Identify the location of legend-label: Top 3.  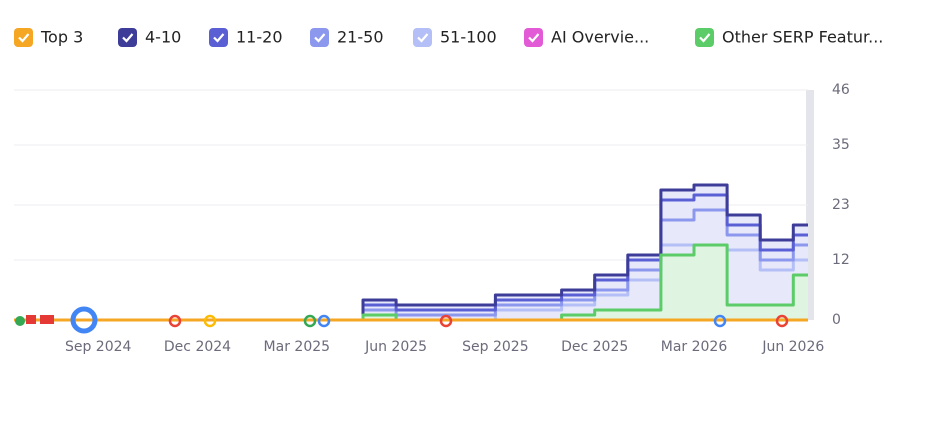
(61, 37).